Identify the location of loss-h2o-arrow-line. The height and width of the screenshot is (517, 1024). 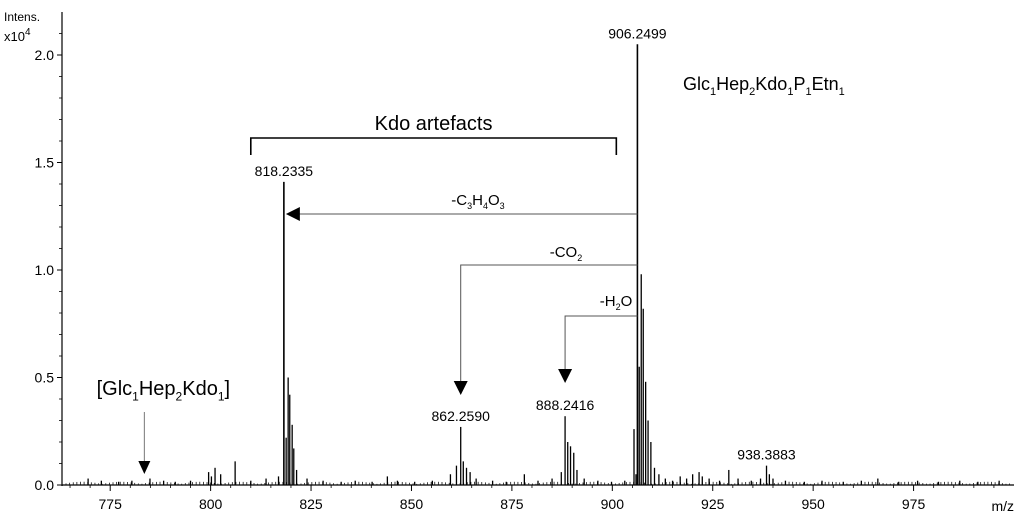
(601, 343).